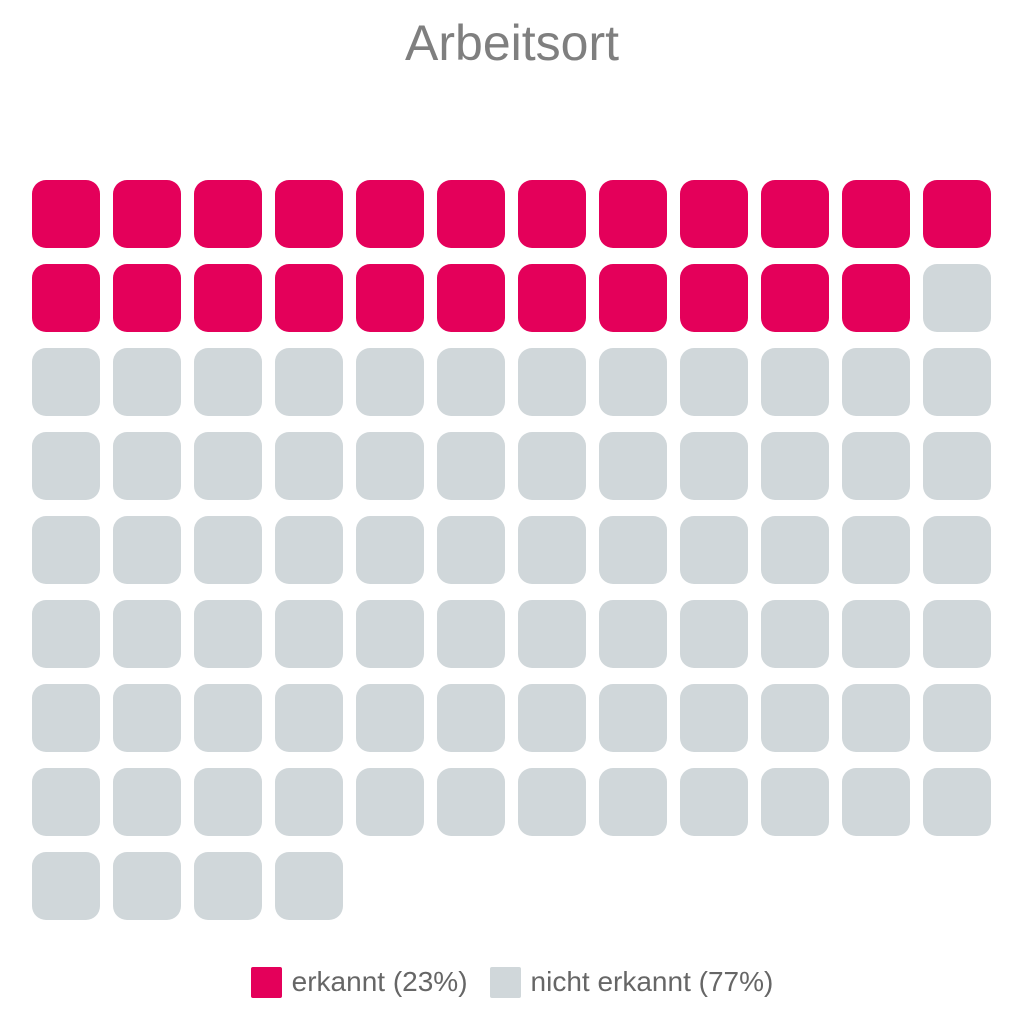  What do you see at coordinates (266, 982) in the screenshot?
I see `legend-swatch-erkannt` at bounding box center [266, 982].